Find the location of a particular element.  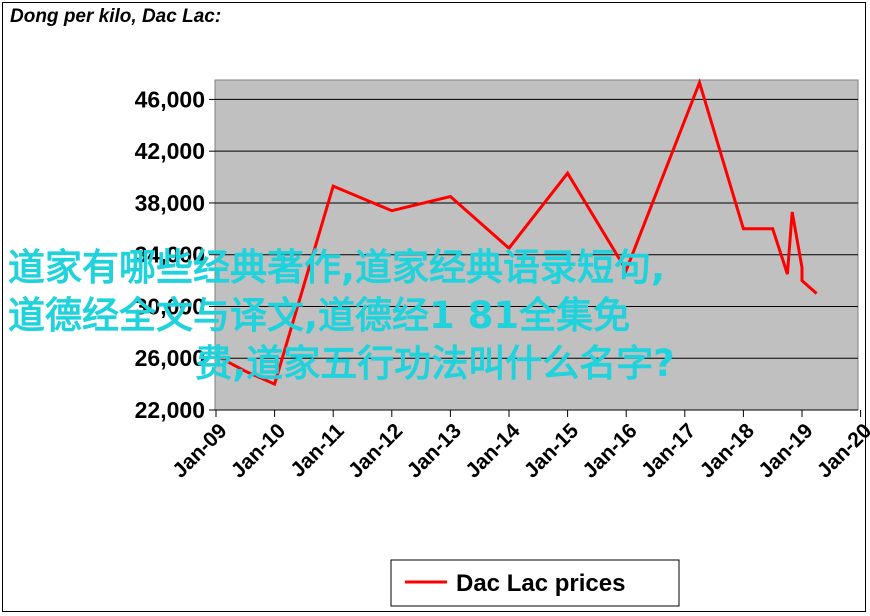

y-tick-label: 26,000 is located at coordinates (170, 358).